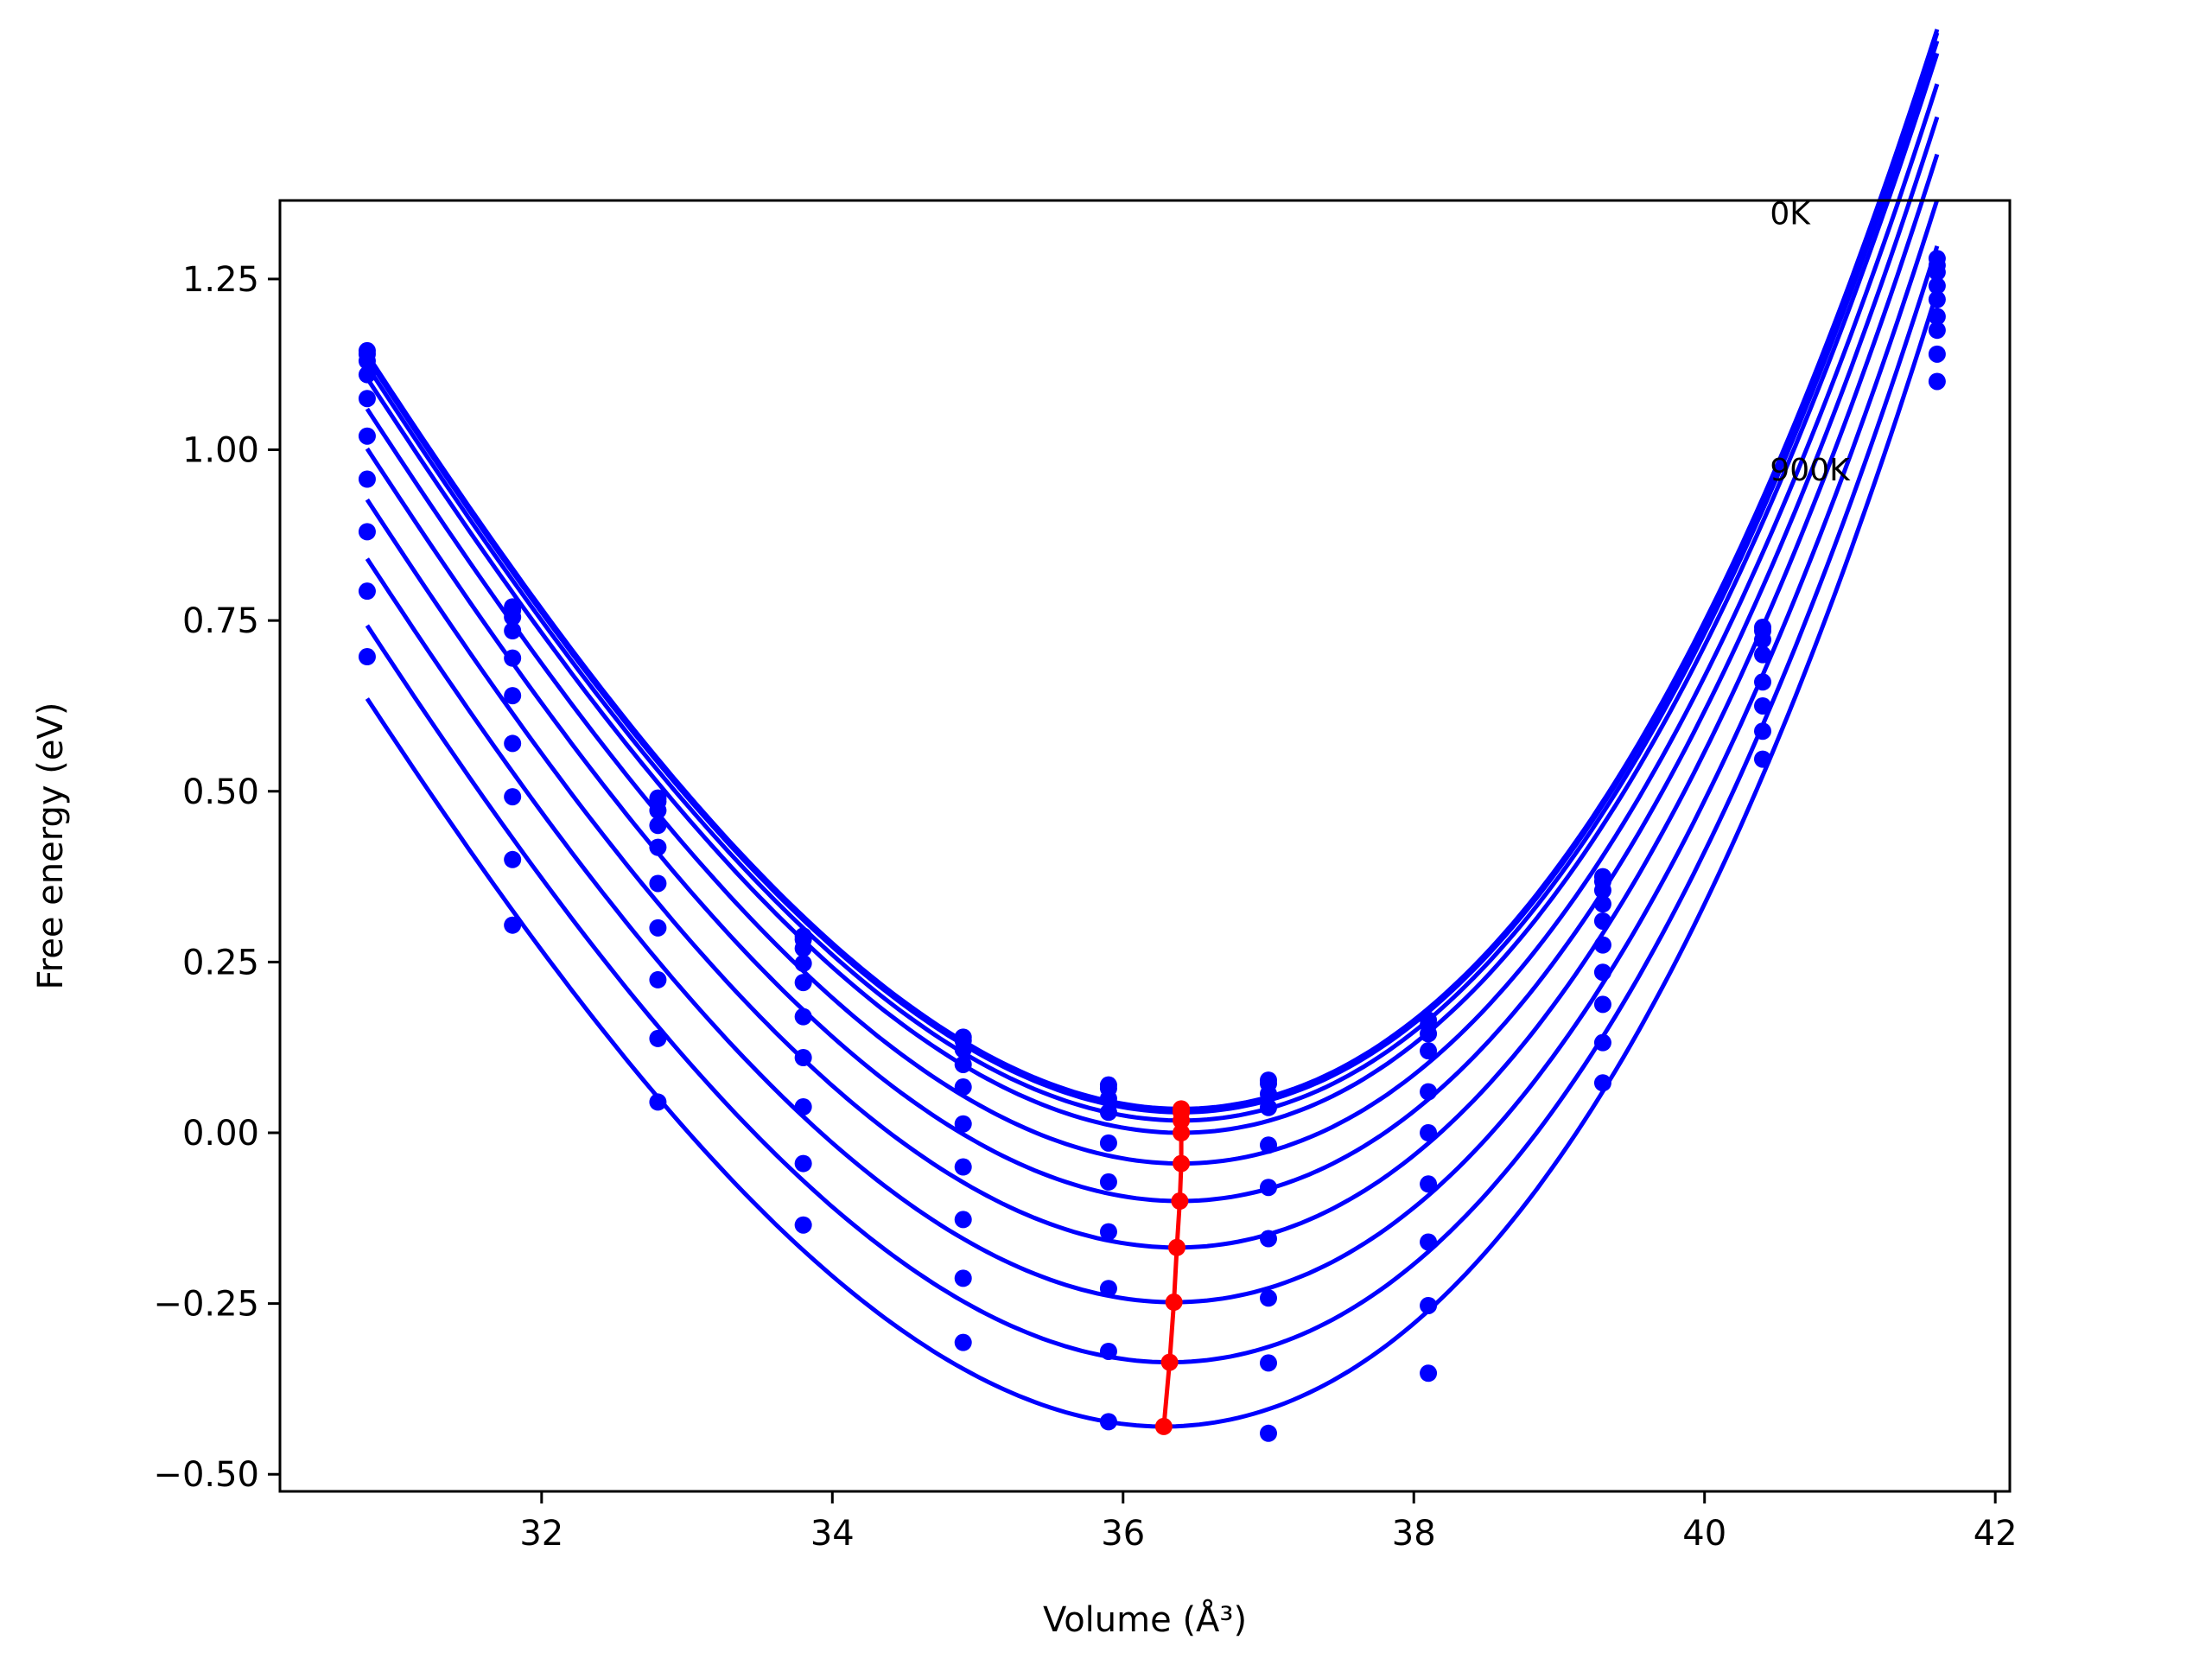  I want to click on annotation-1: 900K, so click(1811, 471).